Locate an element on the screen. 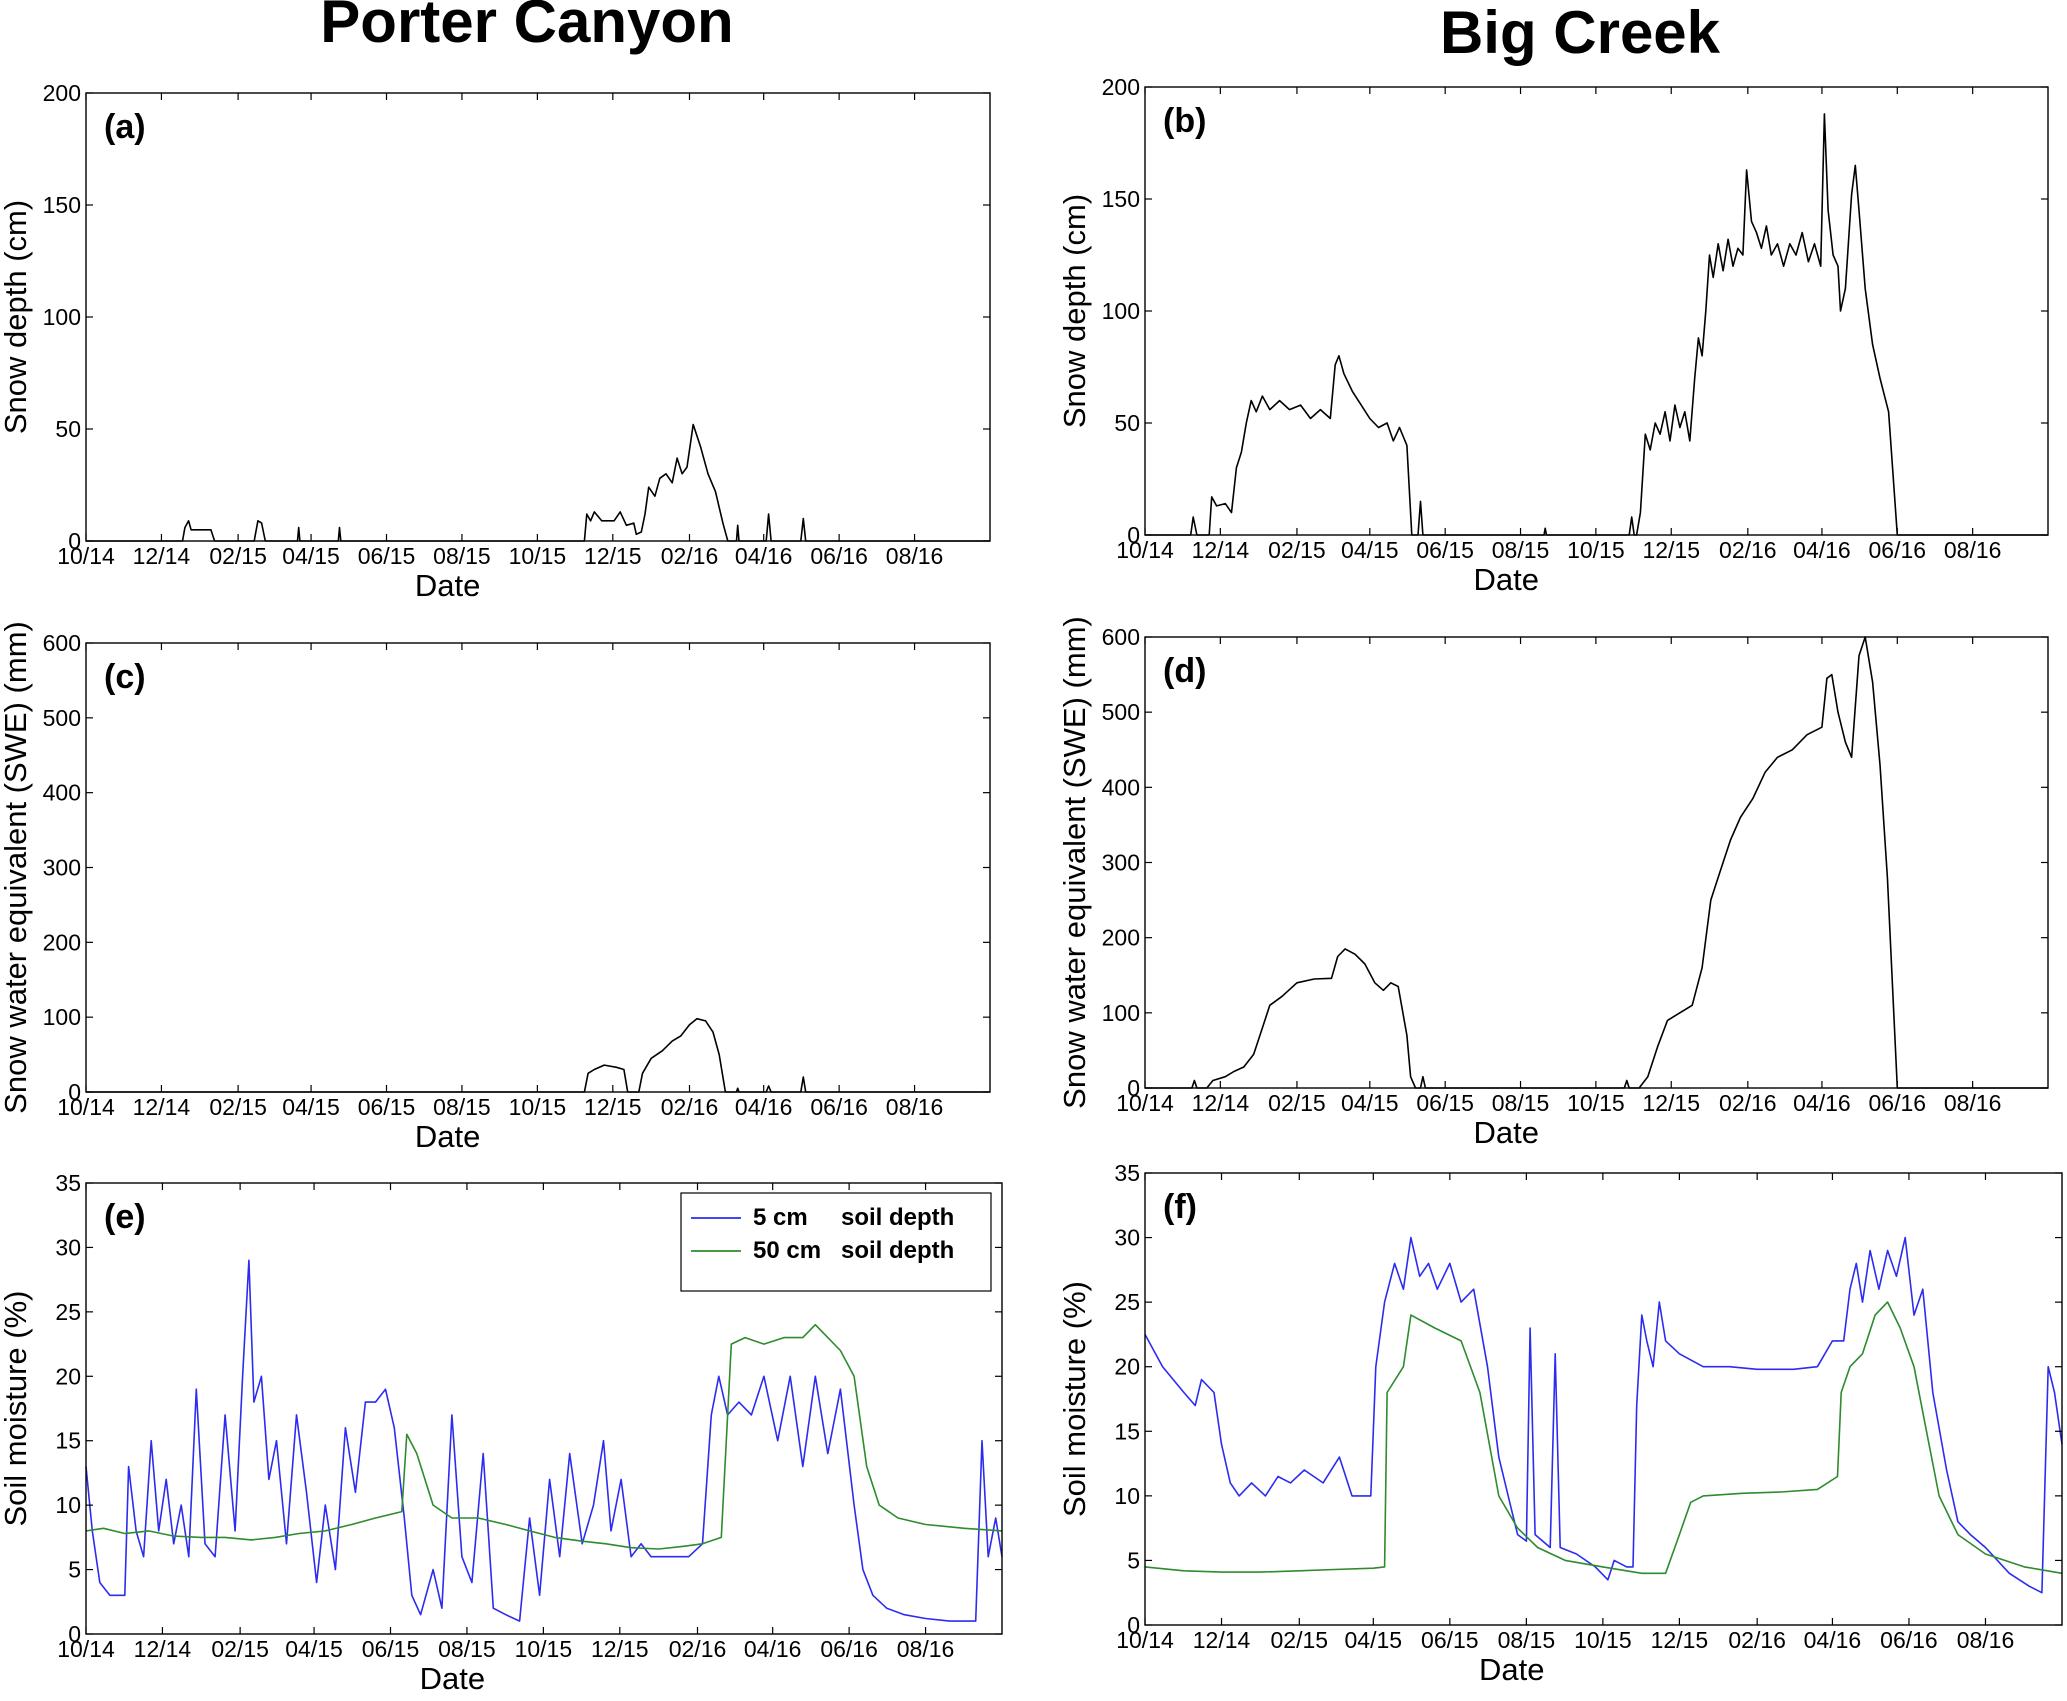  y-tick-label: 20 is located at coordinates (1127, 1367).